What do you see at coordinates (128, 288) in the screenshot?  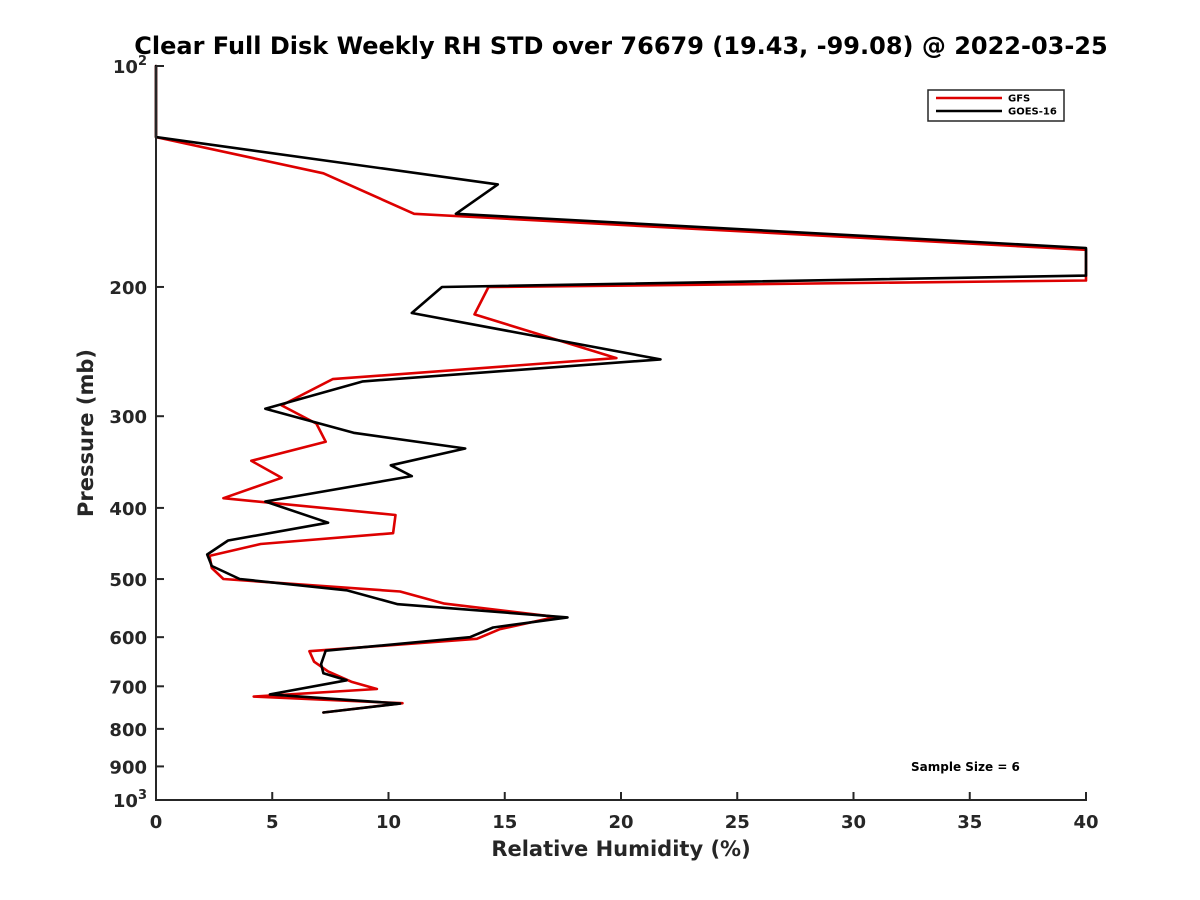 I see `y-tick-label: 200` at bounding box center [128, 288].